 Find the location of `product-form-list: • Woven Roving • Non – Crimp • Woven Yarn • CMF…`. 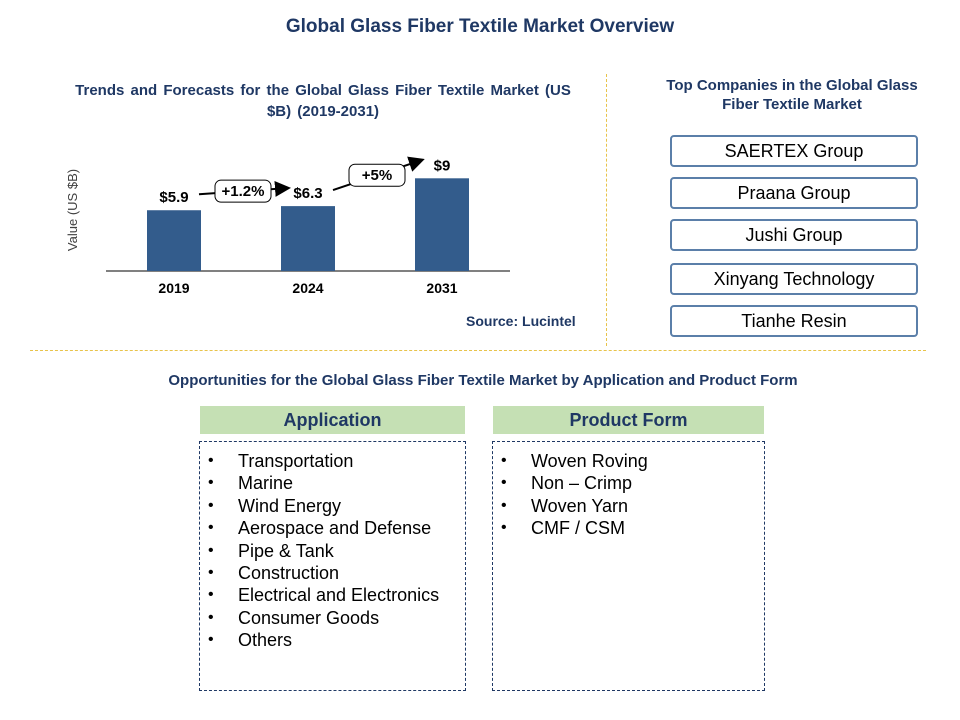

product-form-list: • Woven Roving • Non – Crimp • Woven Yarn • CMF… is located at coordinates (628, 491).